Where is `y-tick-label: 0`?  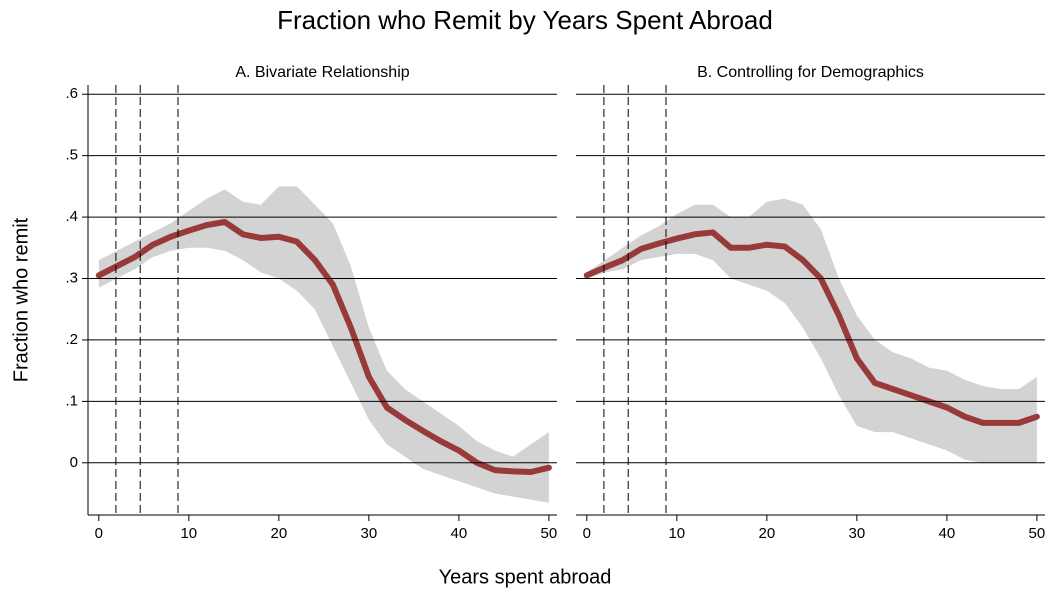 y-tick-label: 0 is located at coordinates (74, 462).